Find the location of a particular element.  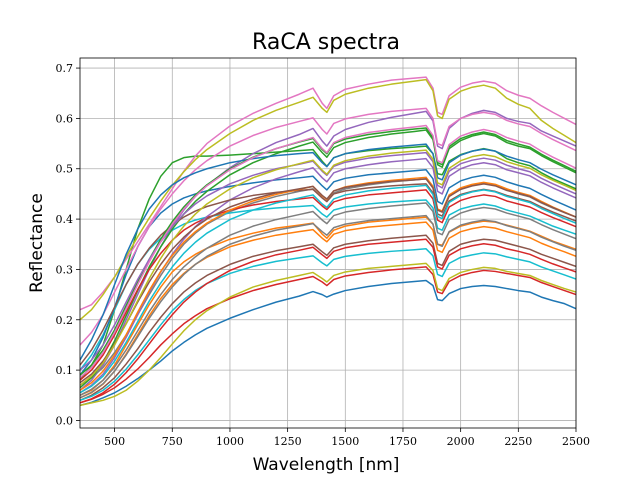

x-tick-label: 2000 is located at coordinates (461, 441).